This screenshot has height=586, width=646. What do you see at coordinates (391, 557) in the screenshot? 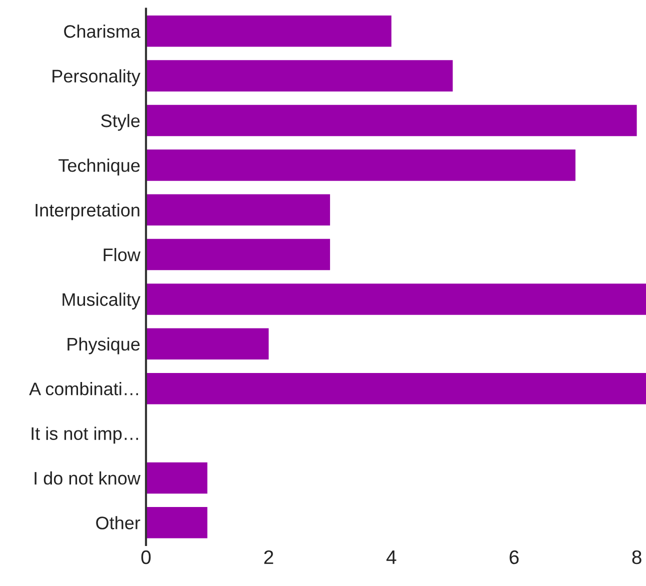
I see `x-tick-label: 4` at bounding box center [391, 557].